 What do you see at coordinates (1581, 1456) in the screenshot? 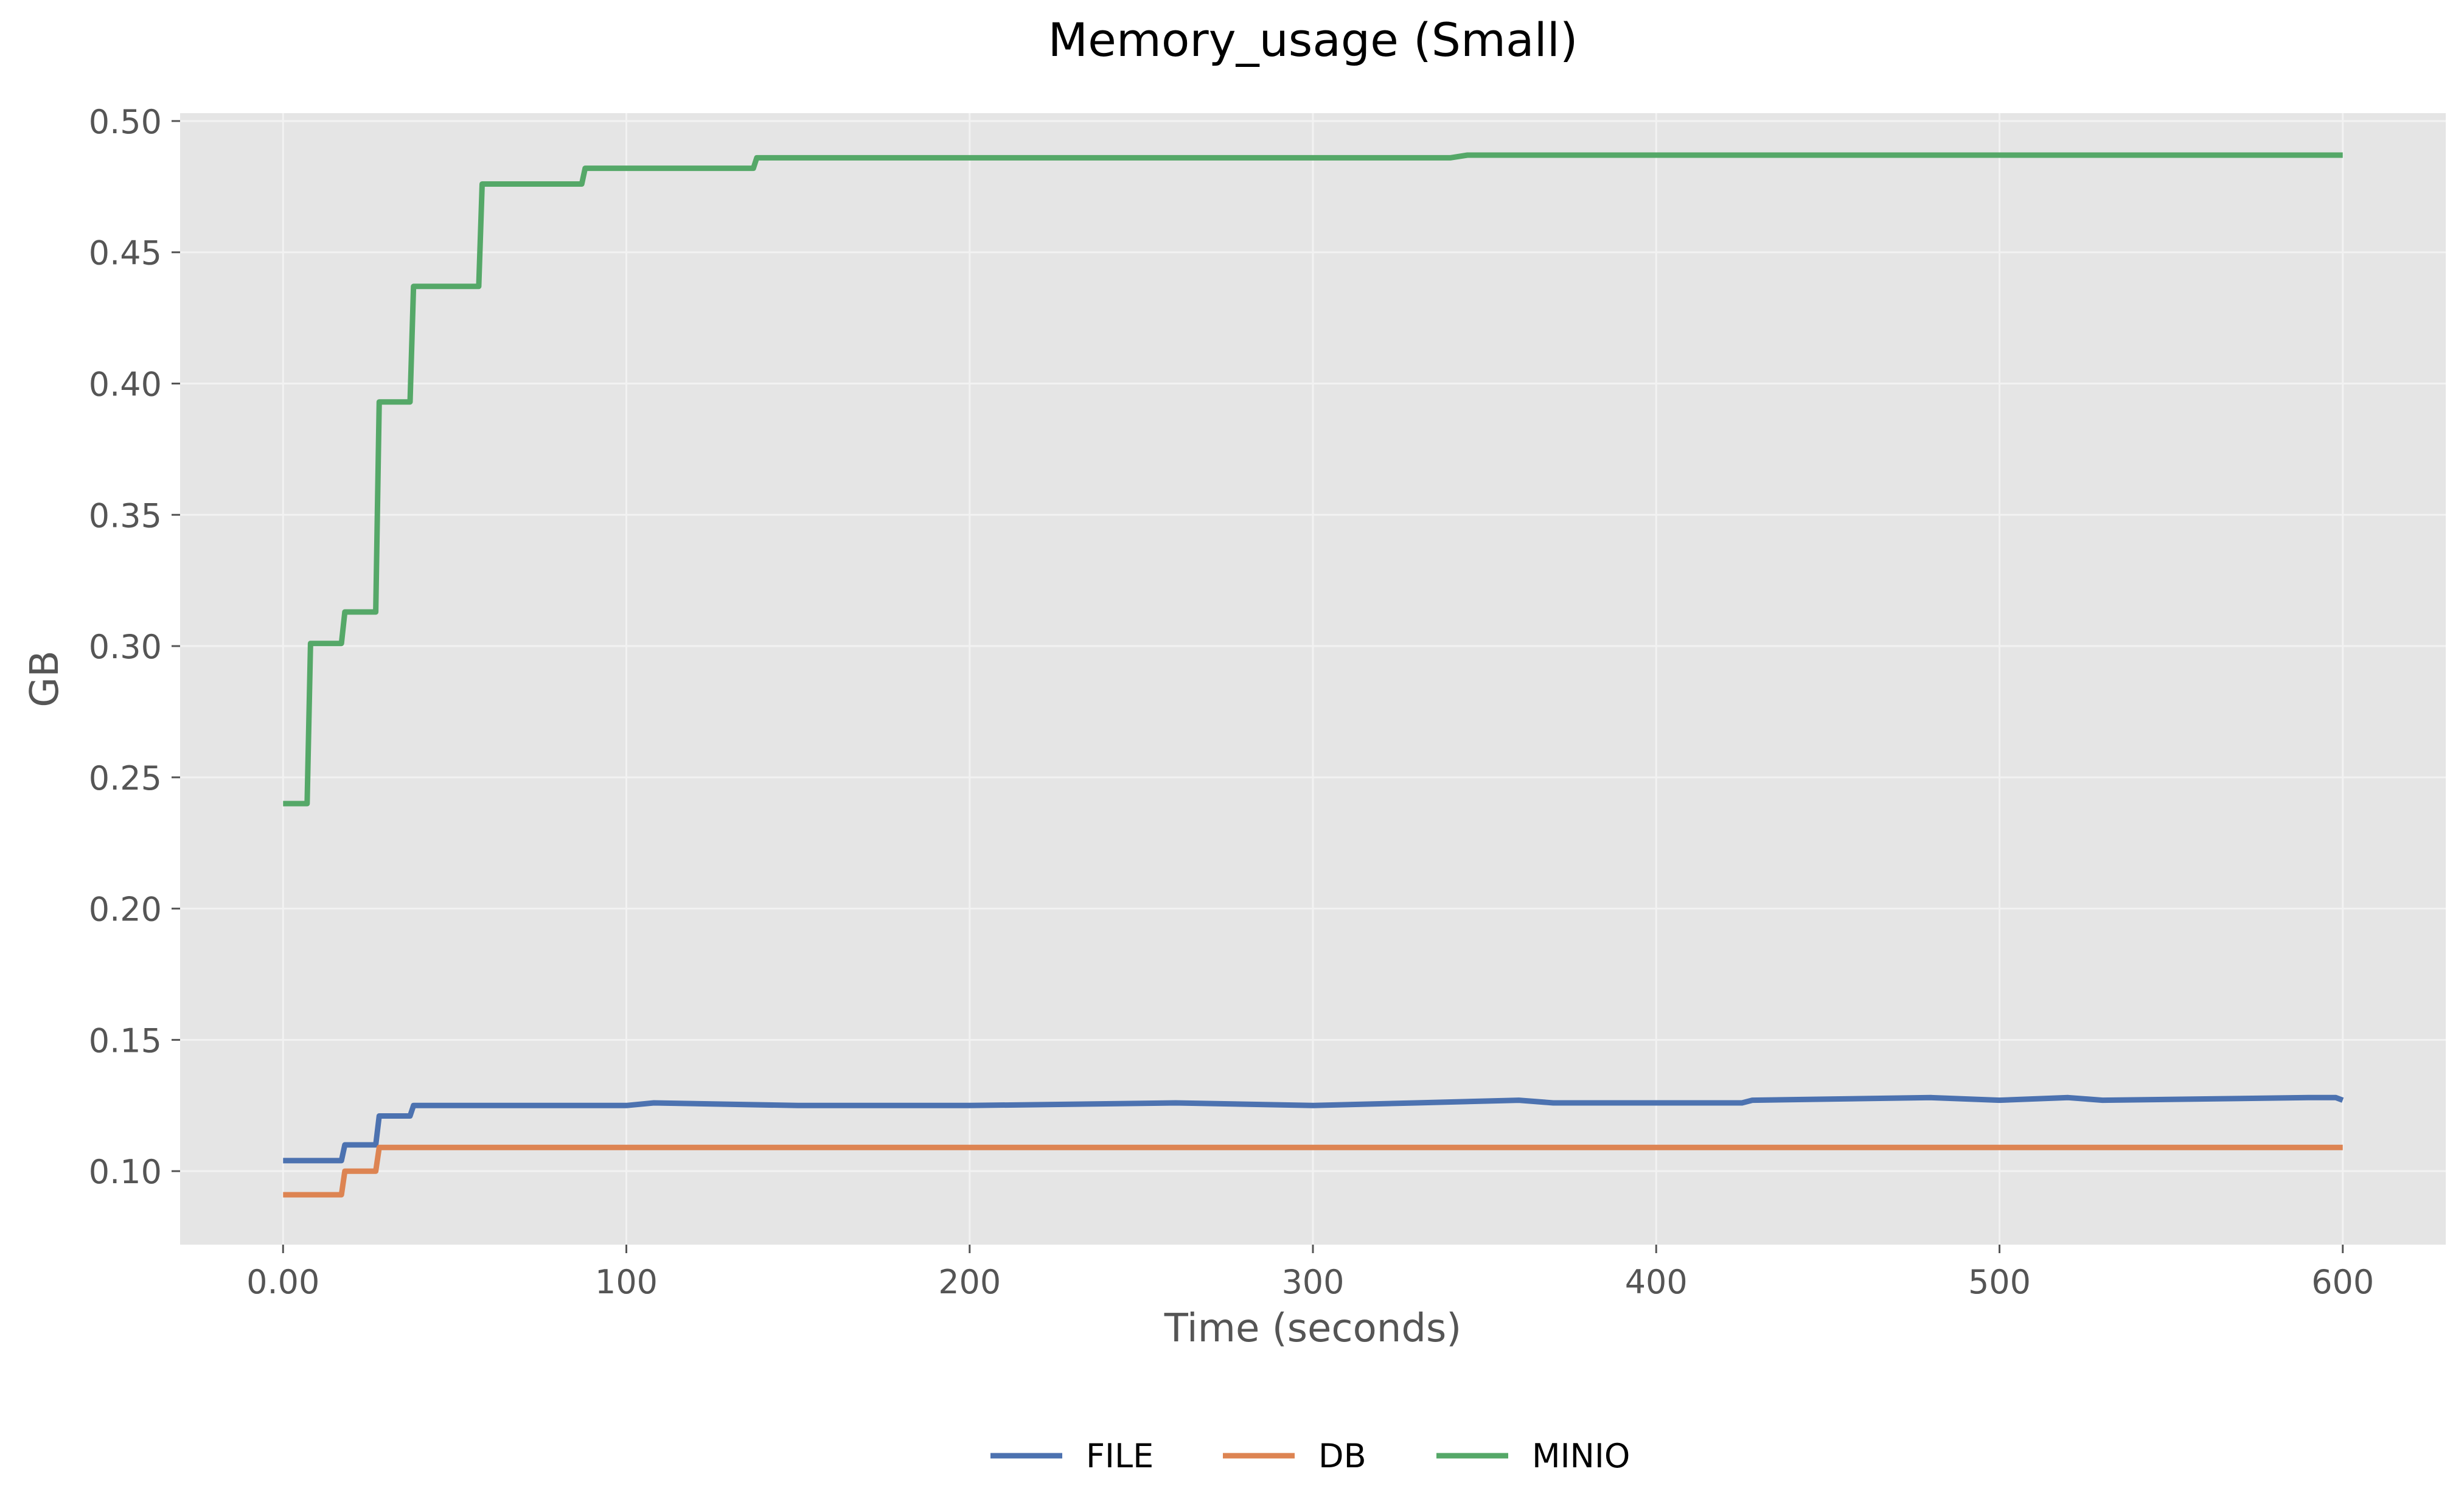
I see `legend-label: MINIO` at bounding box center [1581, 1456].